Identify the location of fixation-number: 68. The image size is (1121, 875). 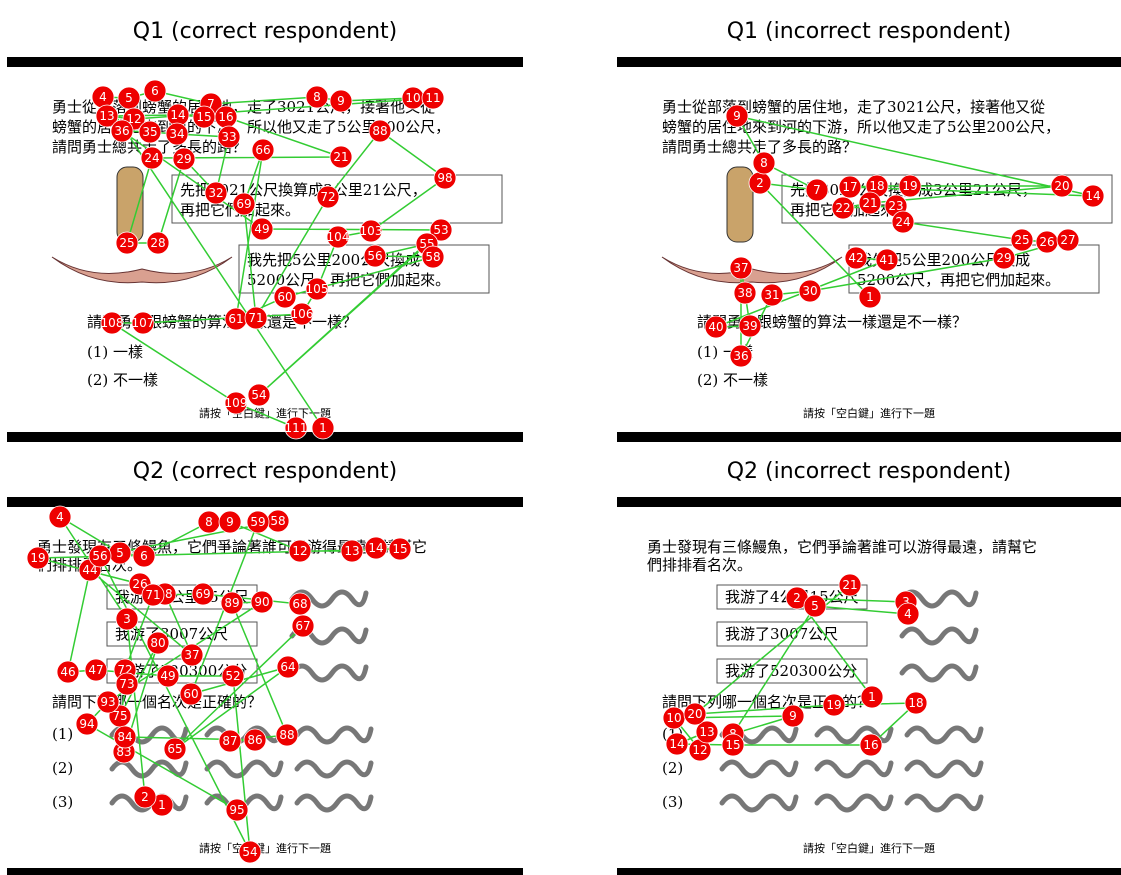
(299, 604).